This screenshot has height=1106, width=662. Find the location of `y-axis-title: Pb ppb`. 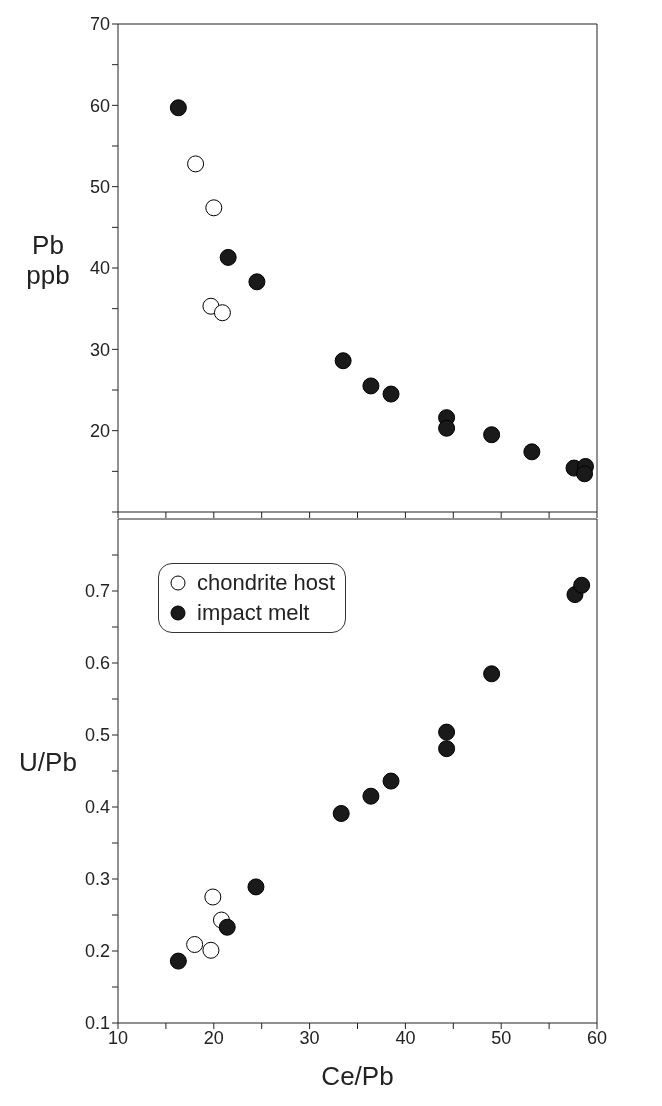

y-axis-title: Pb ppb is located at coordinates (48, 260).